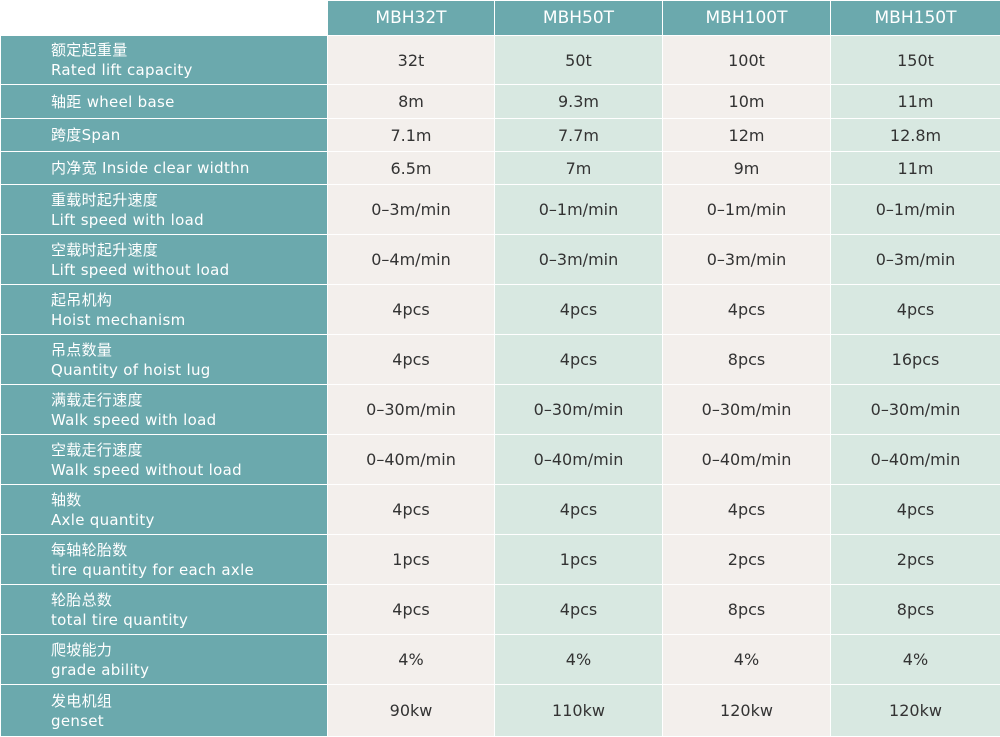 The height and width of the screenshot is (737, 1000). What do you see at coordinates (411, 102) in the screenshot?
I see `value-cell: 8m` at bounding box center [411, 102].